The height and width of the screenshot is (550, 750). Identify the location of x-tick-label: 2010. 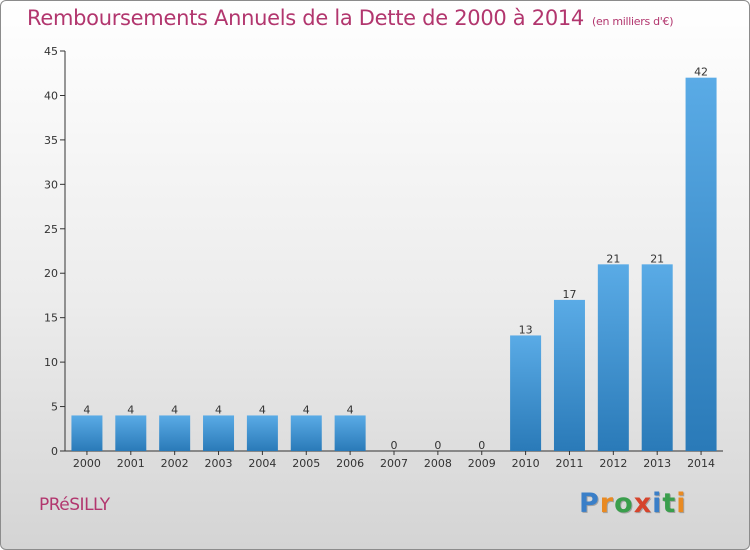
(526, 463).